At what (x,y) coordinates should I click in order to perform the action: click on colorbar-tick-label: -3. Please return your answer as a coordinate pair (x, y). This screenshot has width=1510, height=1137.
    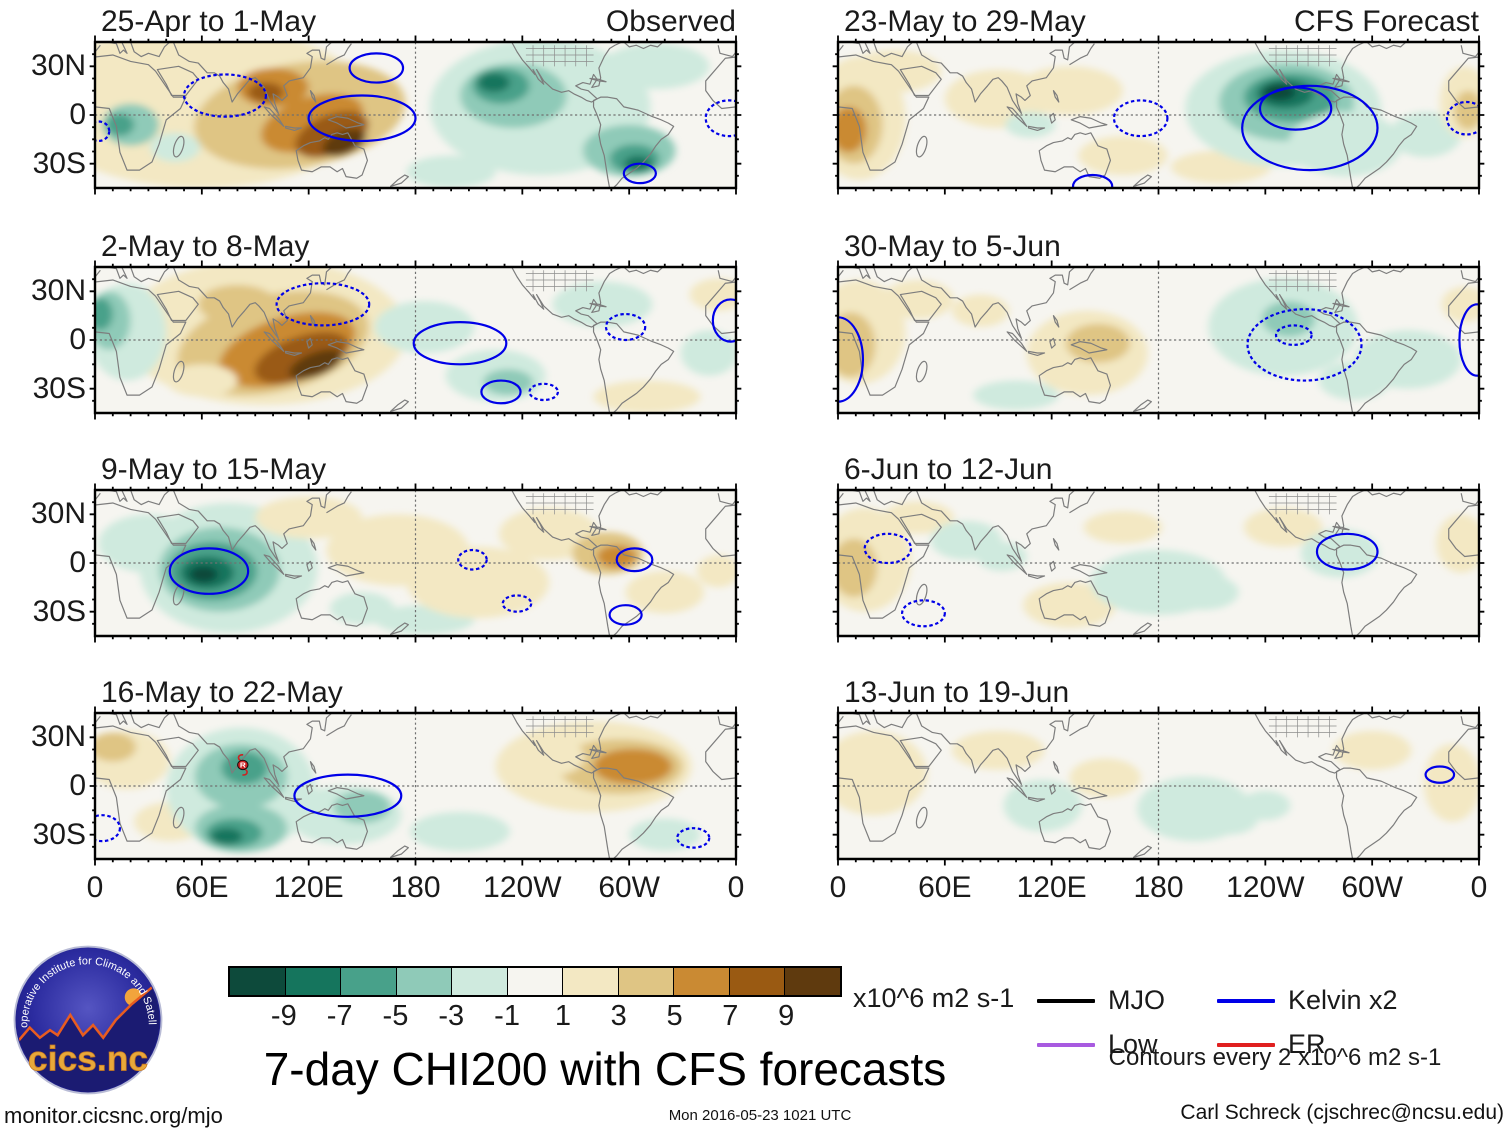
    Looking at the image, I should click on (451, 1016).